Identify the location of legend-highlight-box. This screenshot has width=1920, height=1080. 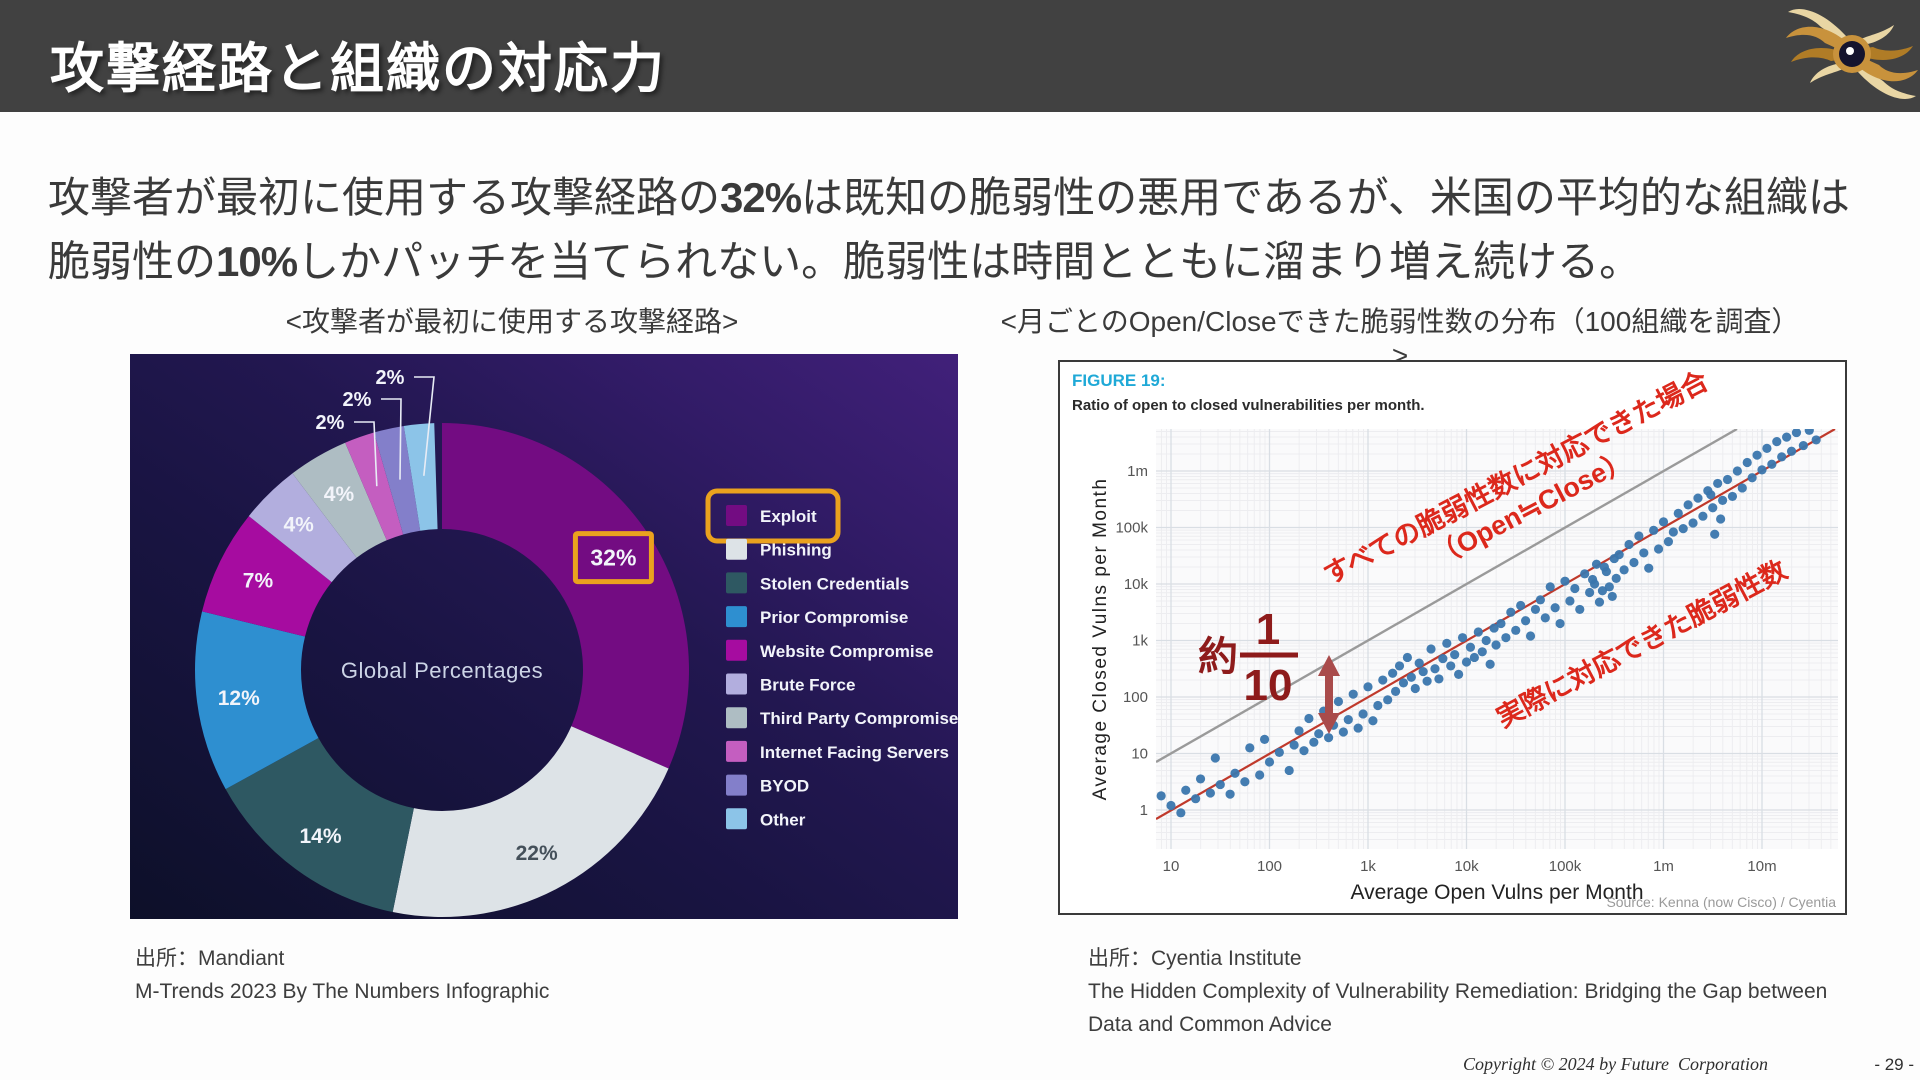
(773, 516).